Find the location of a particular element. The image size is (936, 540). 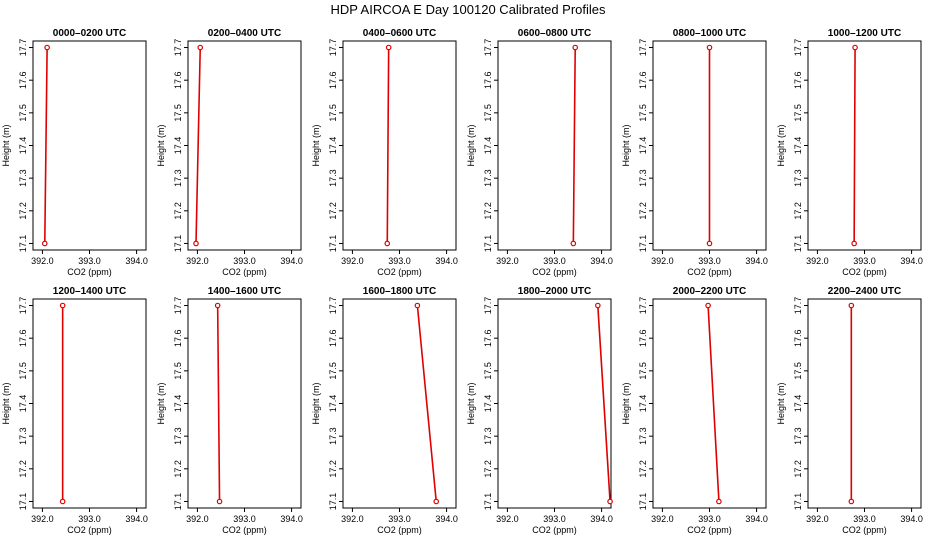

panel-title: 1600–1800 UTC is located at coordinates (399, 291).